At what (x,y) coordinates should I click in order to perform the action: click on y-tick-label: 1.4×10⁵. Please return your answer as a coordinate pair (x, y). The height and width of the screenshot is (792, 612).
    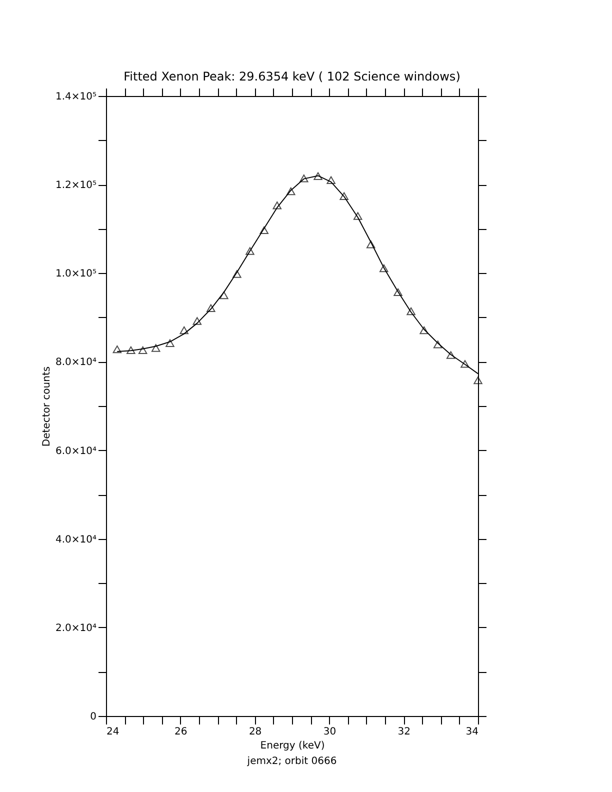
    Looking at the image, I should click on (75, 97).